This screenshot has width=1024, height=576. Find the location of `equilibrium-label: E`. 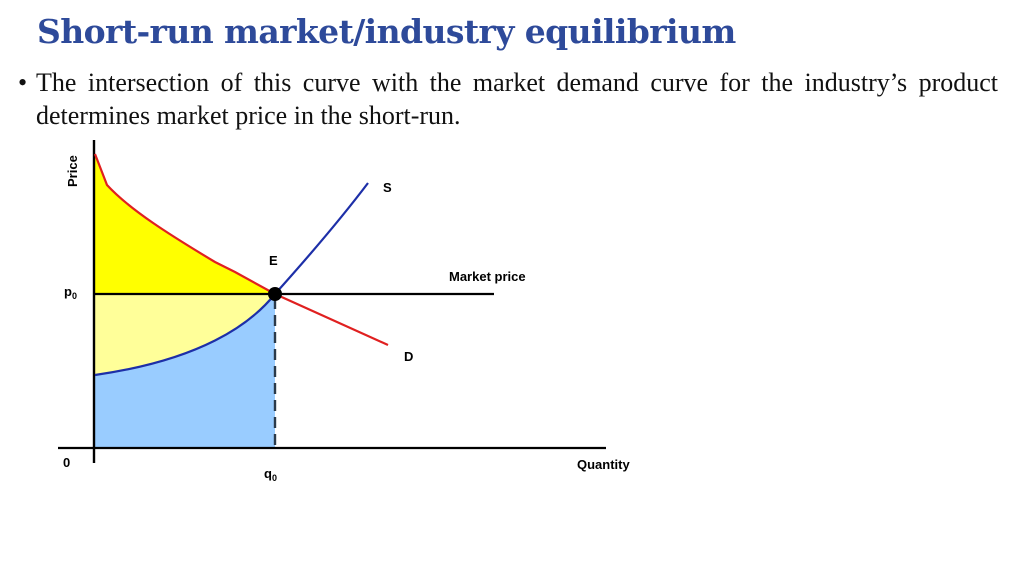

equilibrium-label: E is located at coordinates (273, 260).